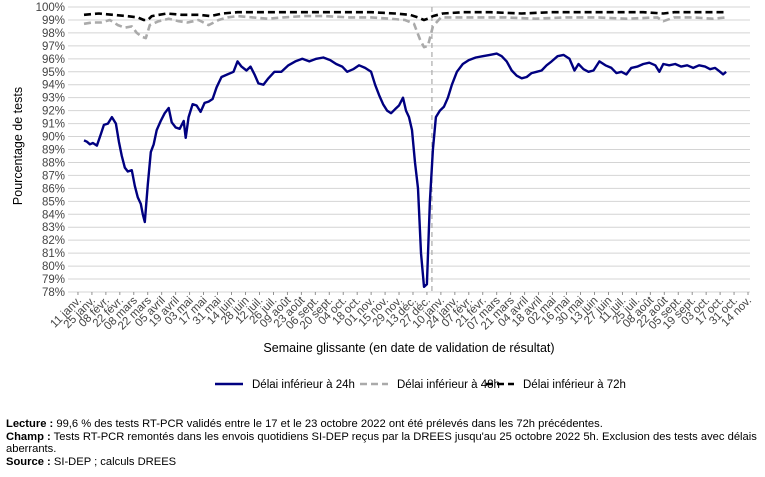  I want to click on y-axis-title: Pourcentage de tests, so click(18, 146).